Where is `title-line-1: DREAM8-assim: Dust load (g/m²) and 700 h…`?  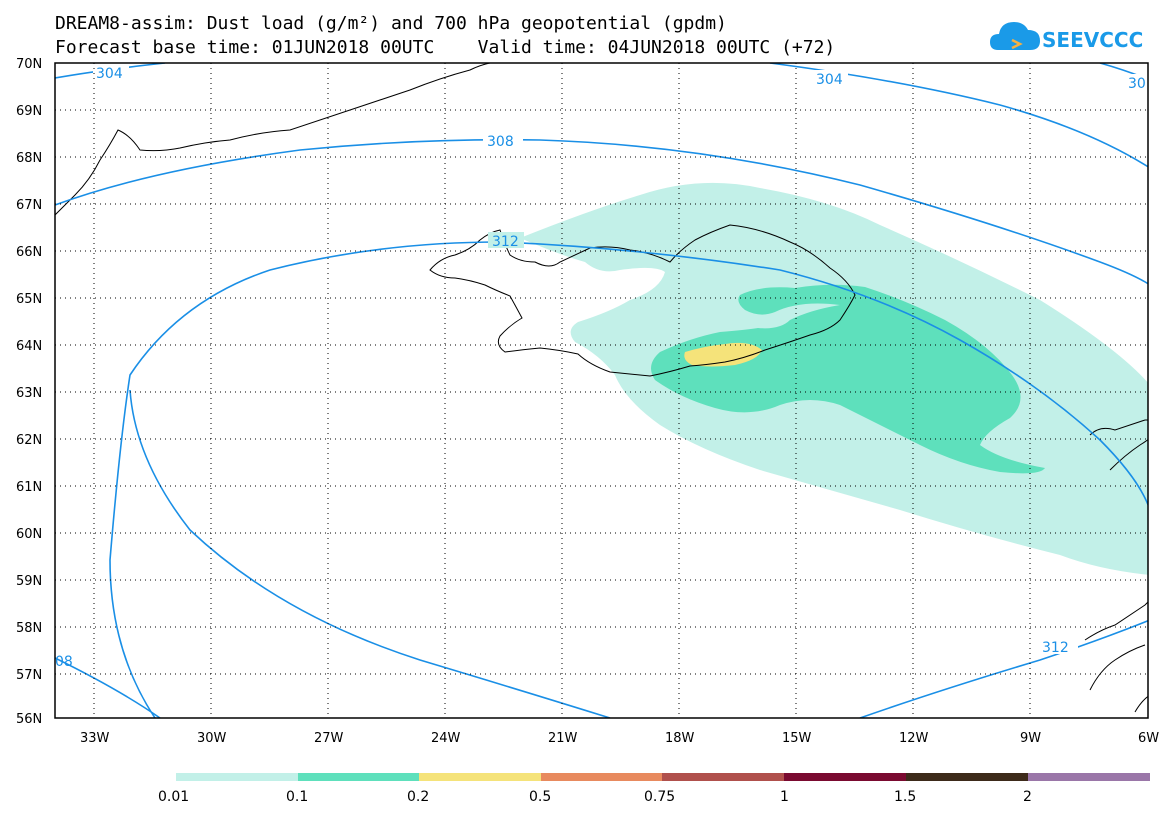
title-line-1: DREAM8-assim: Dust load (g/m²) and 700 h… is located at coordinates (391, 23).